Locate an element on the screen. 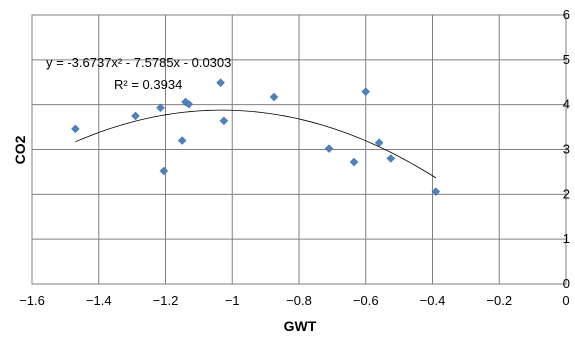 Image resolution: width=575 pixels, height=340 pixels. y-tick-label: 0 is located at coordinates (566, 283).